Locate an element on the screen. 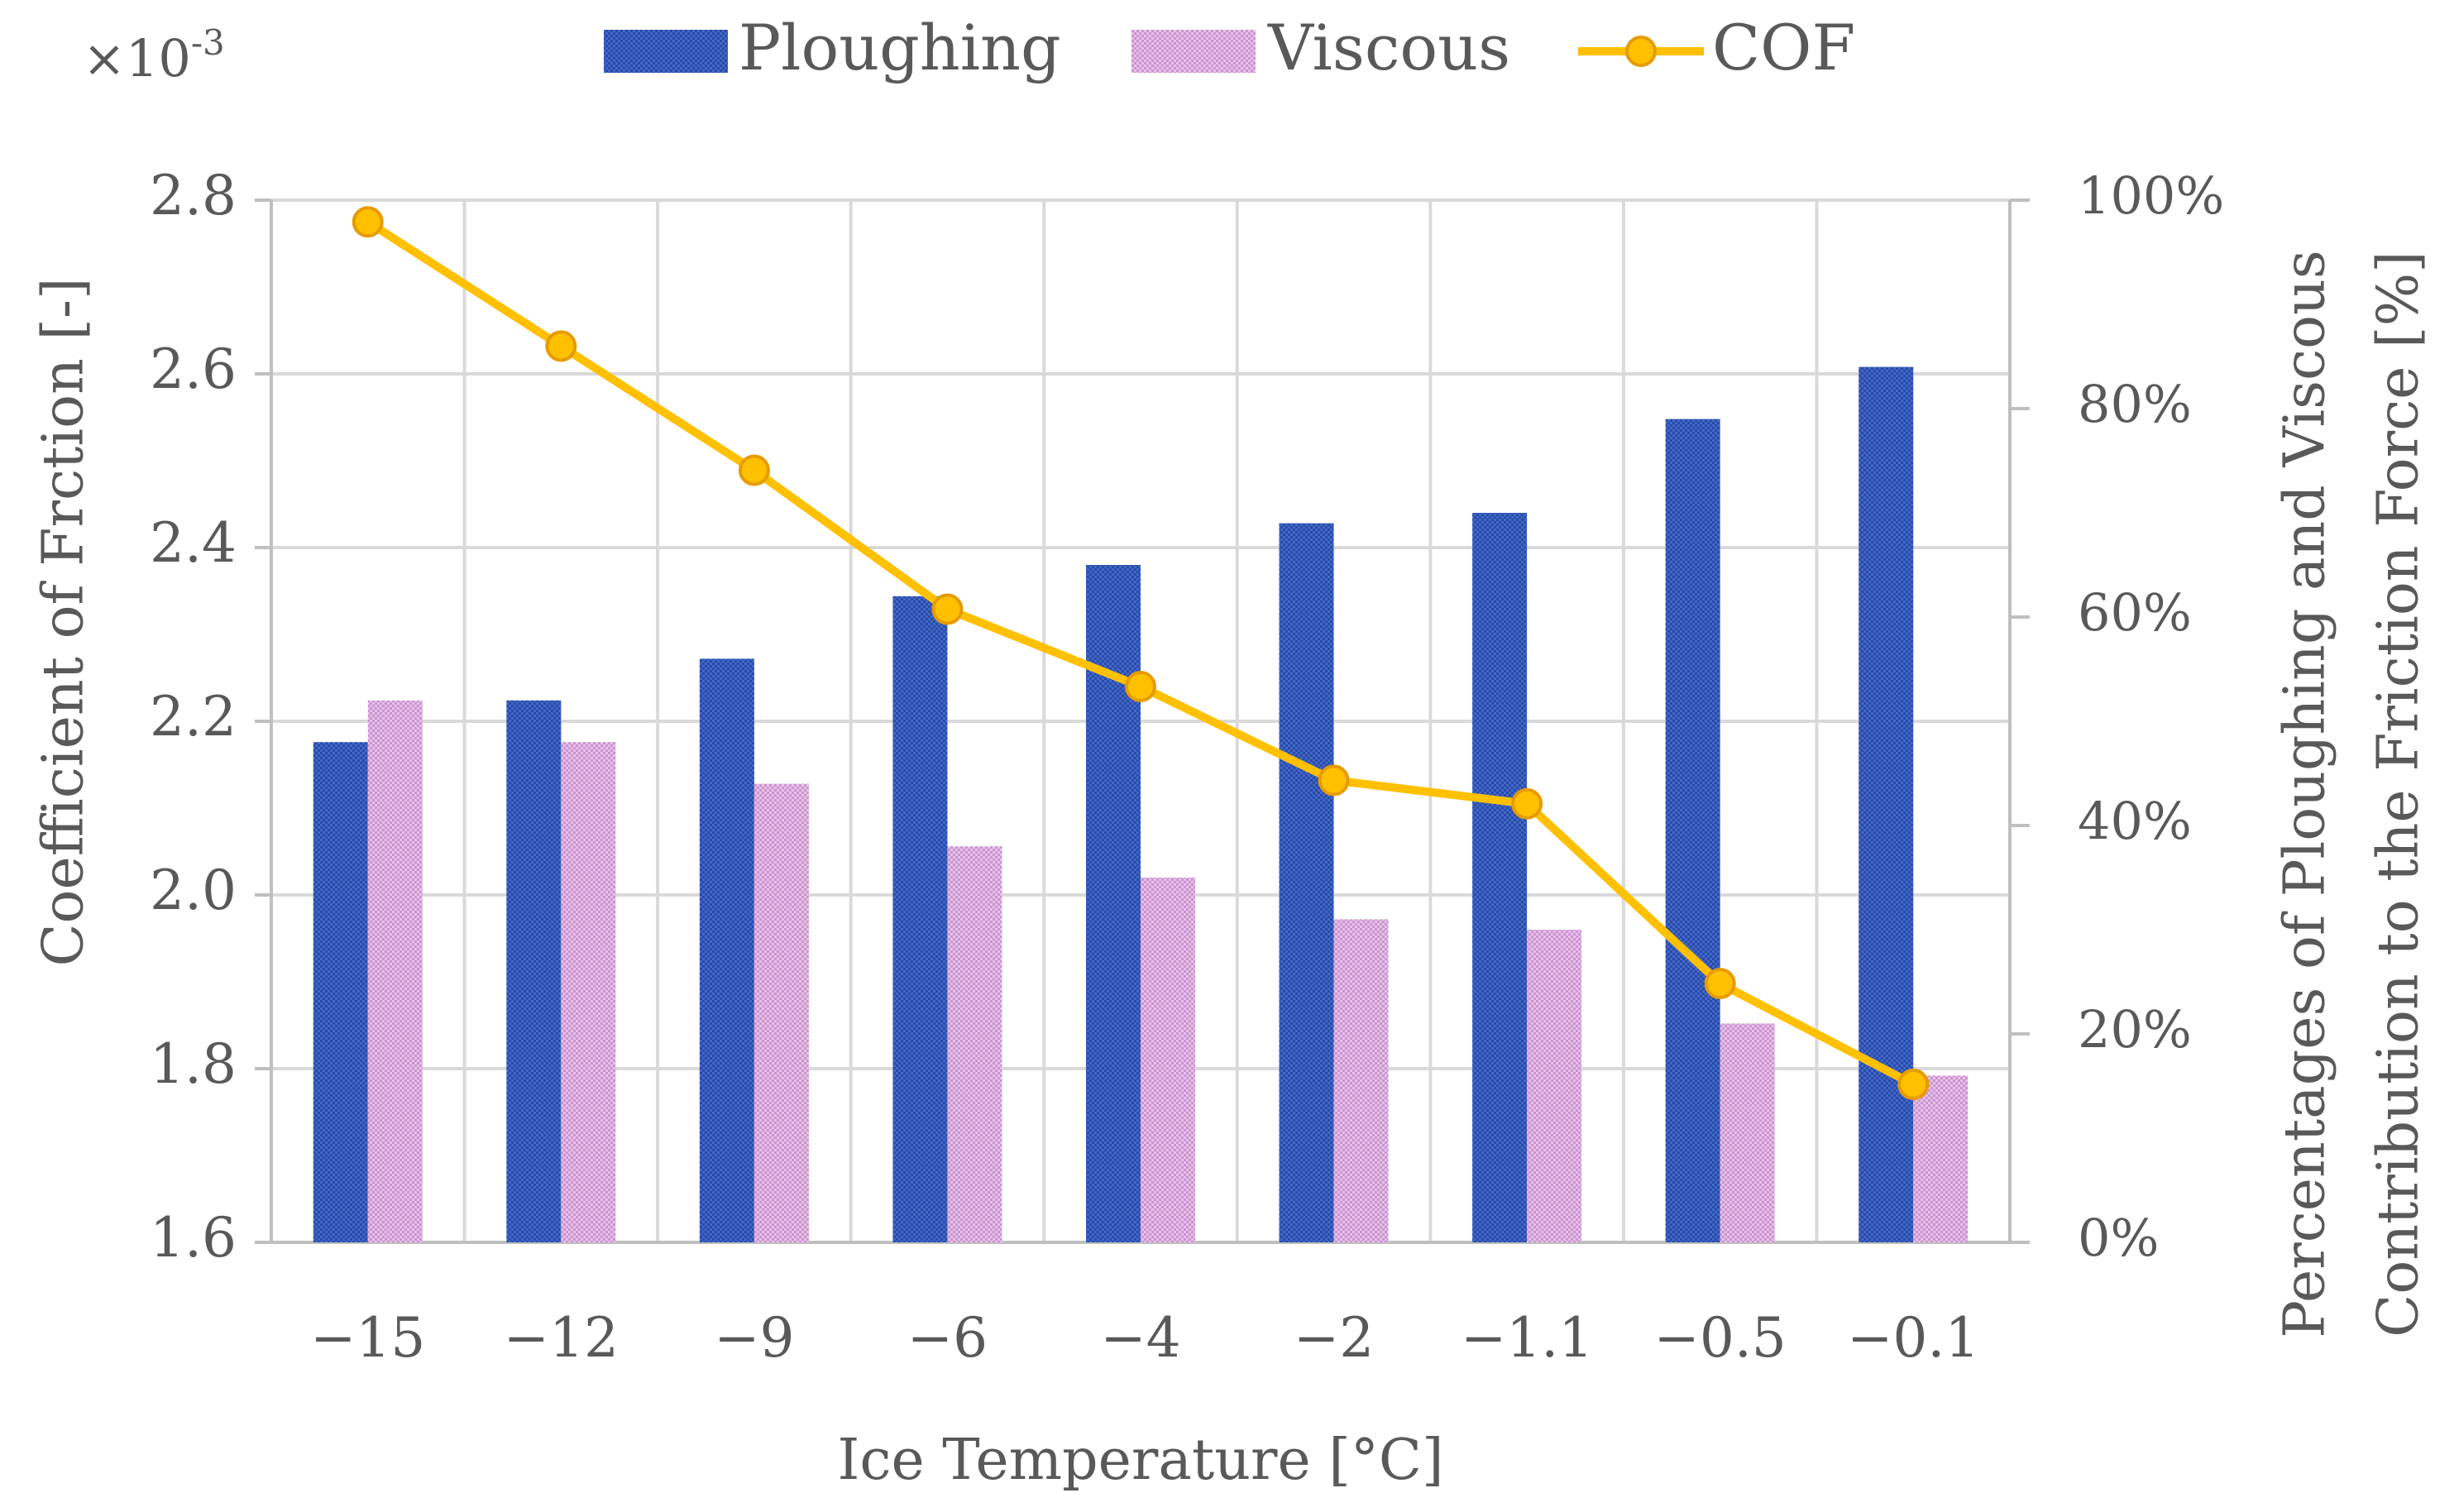 This screenshot has width=2459, height=1512. x-tick-label: −0.1 is located at coordinates (1913, 1338).